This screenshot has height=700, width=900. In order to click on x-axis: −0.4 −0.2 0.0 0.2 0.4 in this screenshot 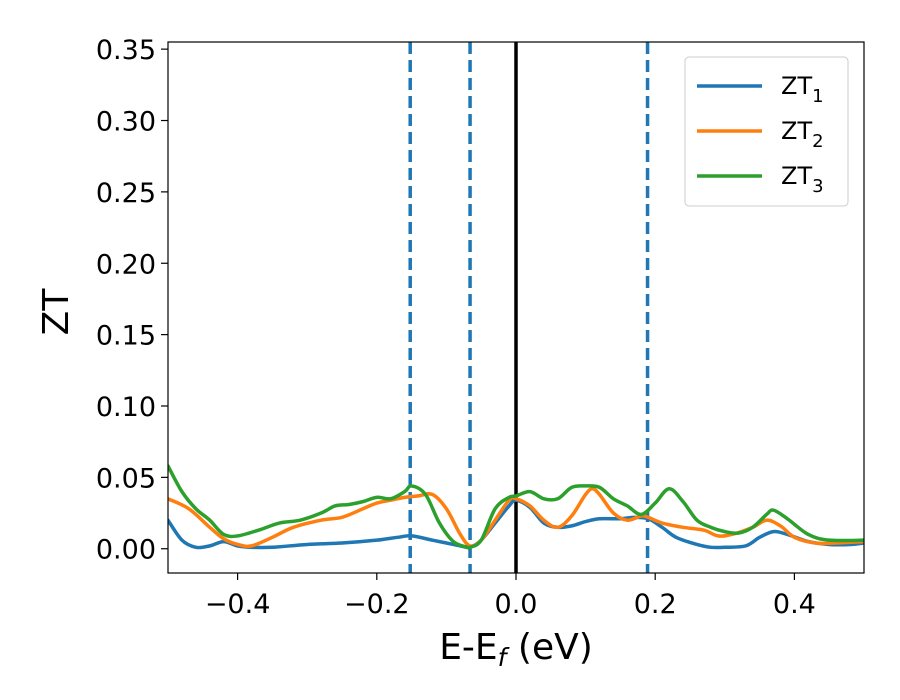, I will do `click(510, 596)`.